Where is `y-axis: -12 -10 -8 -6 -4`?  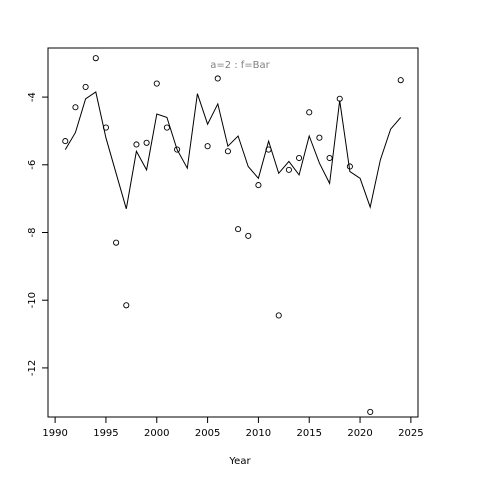
y-axis: -12 -10 -8 -6 -4 is located at coordinates (37, 234).